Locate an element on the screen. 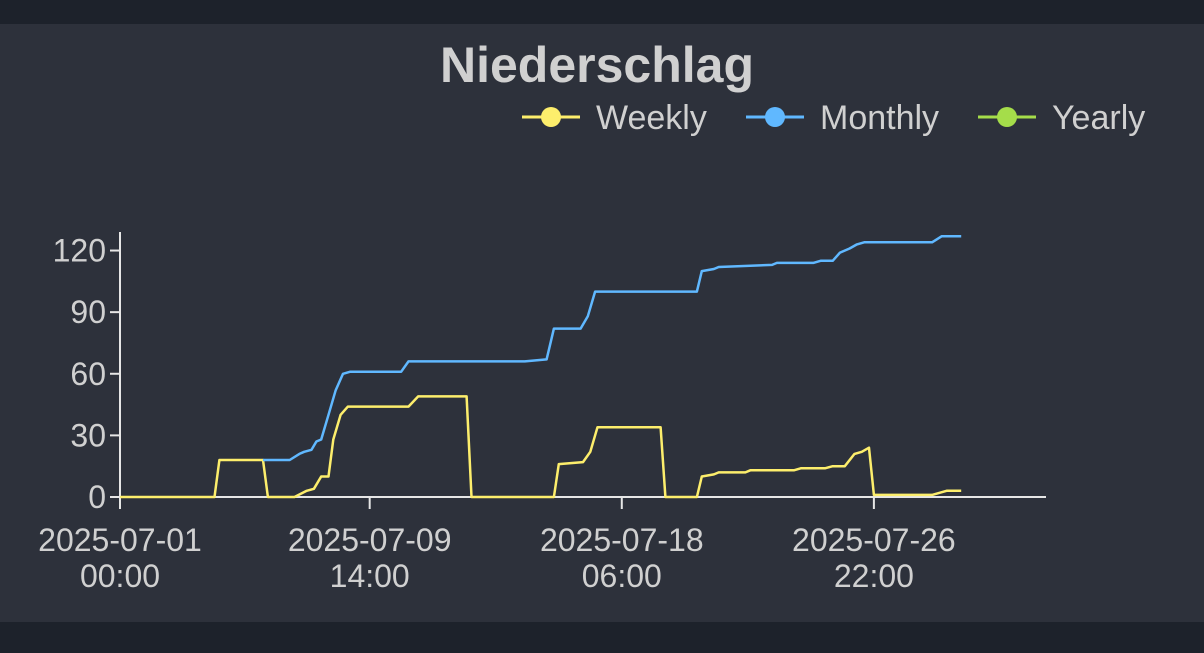  legend-label: Yearly is located at coordinates (1098, 118).